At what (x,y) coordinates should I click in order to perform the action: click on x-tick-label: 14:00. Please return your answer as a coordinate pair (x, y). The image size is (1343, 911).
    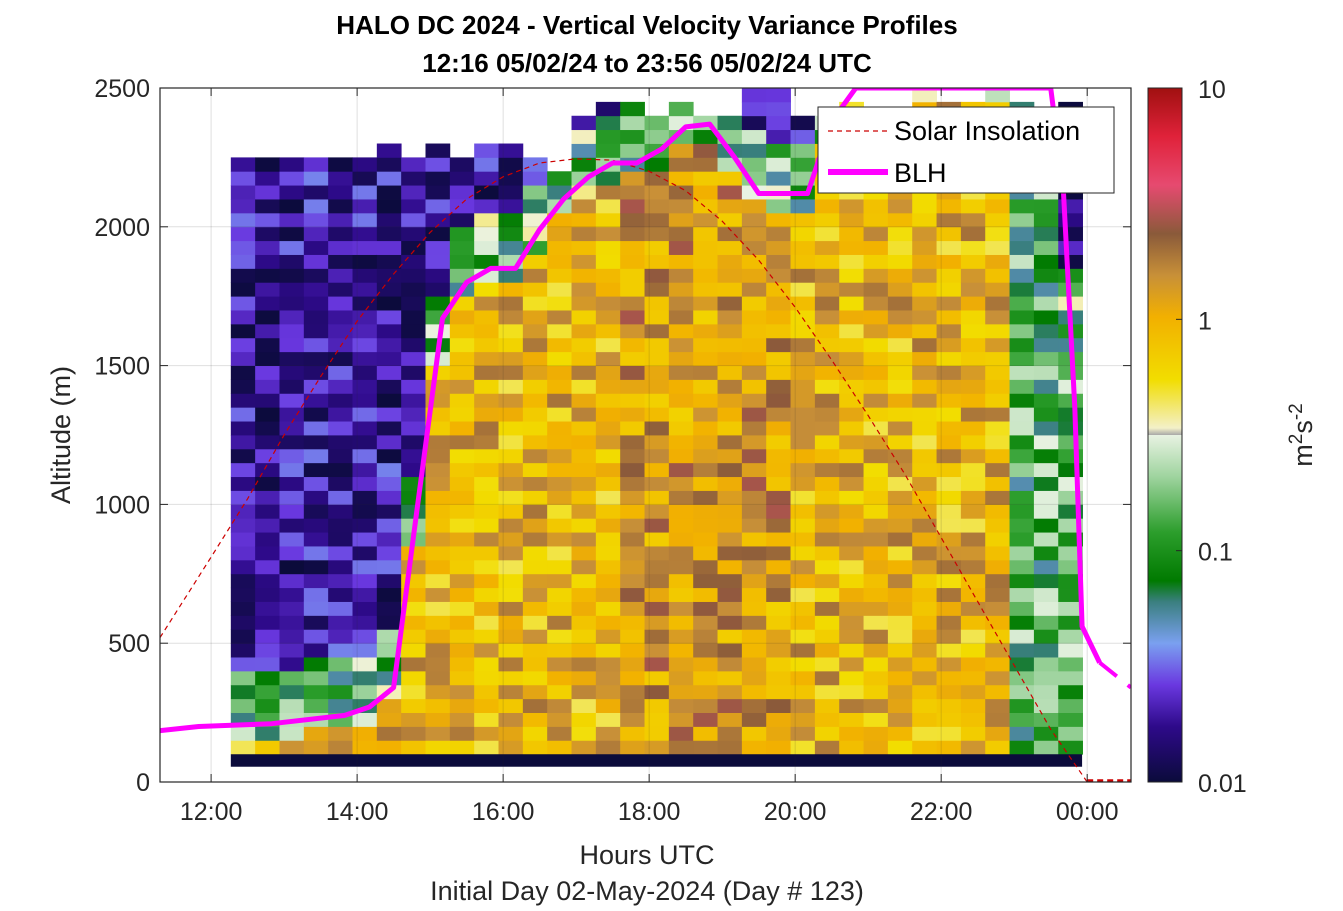
    Looking at the image, I should click on (357, 812).